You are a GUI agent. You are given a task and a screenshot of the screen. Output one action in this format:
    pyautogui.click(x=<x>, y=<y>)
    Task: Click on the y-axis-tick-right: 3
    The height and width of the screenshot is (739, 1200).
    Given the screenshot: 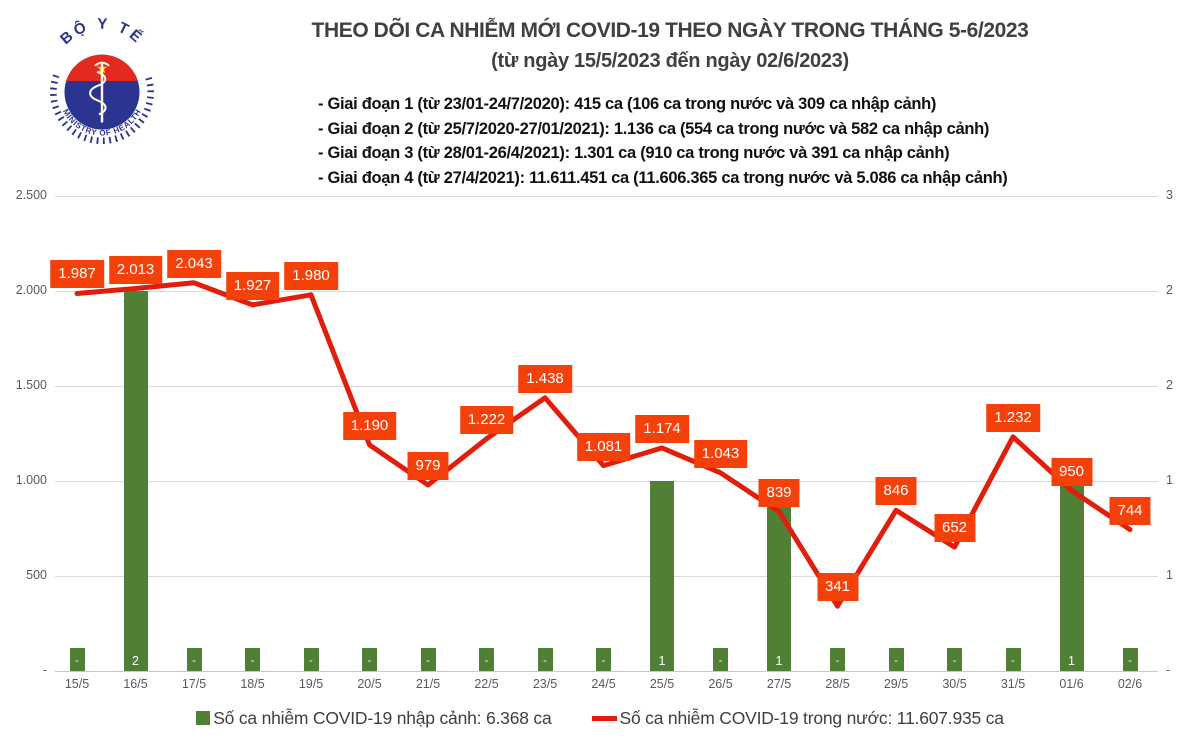 What is the action you would take?
    pyautogui.click(x=1169, y=195)
    